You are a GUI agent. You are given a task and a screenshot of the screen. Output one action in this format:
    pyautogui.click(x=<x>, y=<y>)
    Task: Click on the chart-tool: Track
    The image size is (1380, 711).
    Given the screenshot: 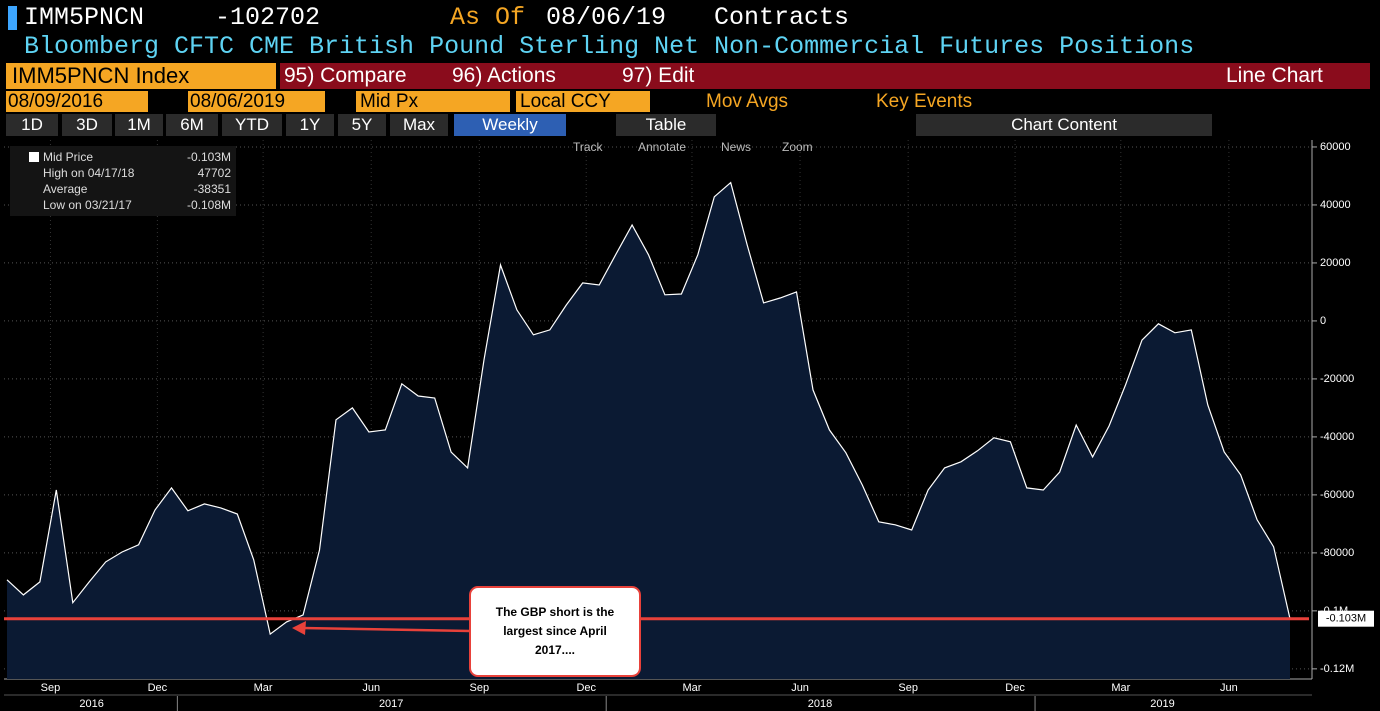 What is the action you would take?
    pyautogui.click(x=588, y=147)
    